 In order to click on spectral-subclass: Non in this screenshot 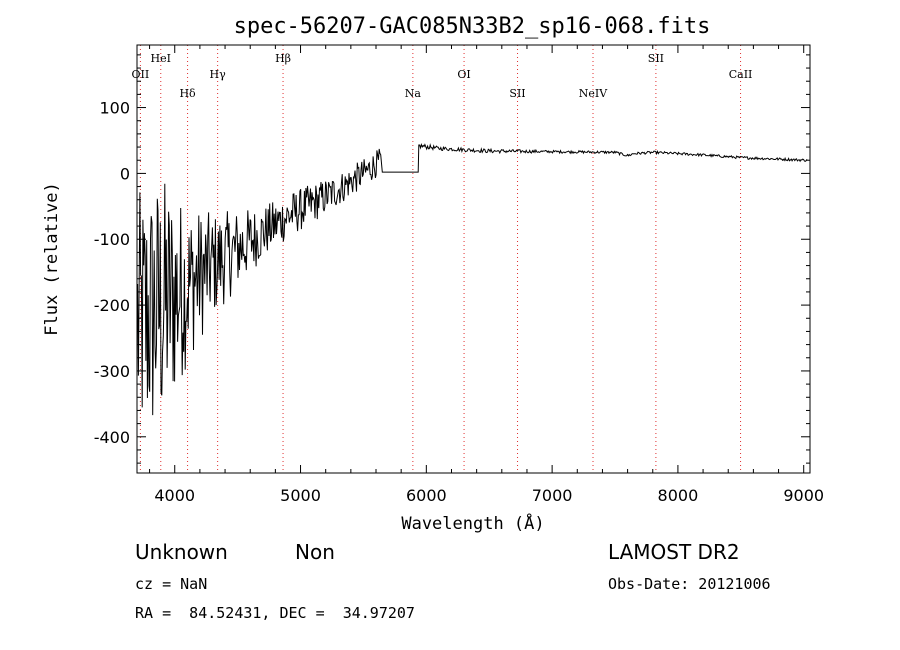, I will do `click(315, 552)`.